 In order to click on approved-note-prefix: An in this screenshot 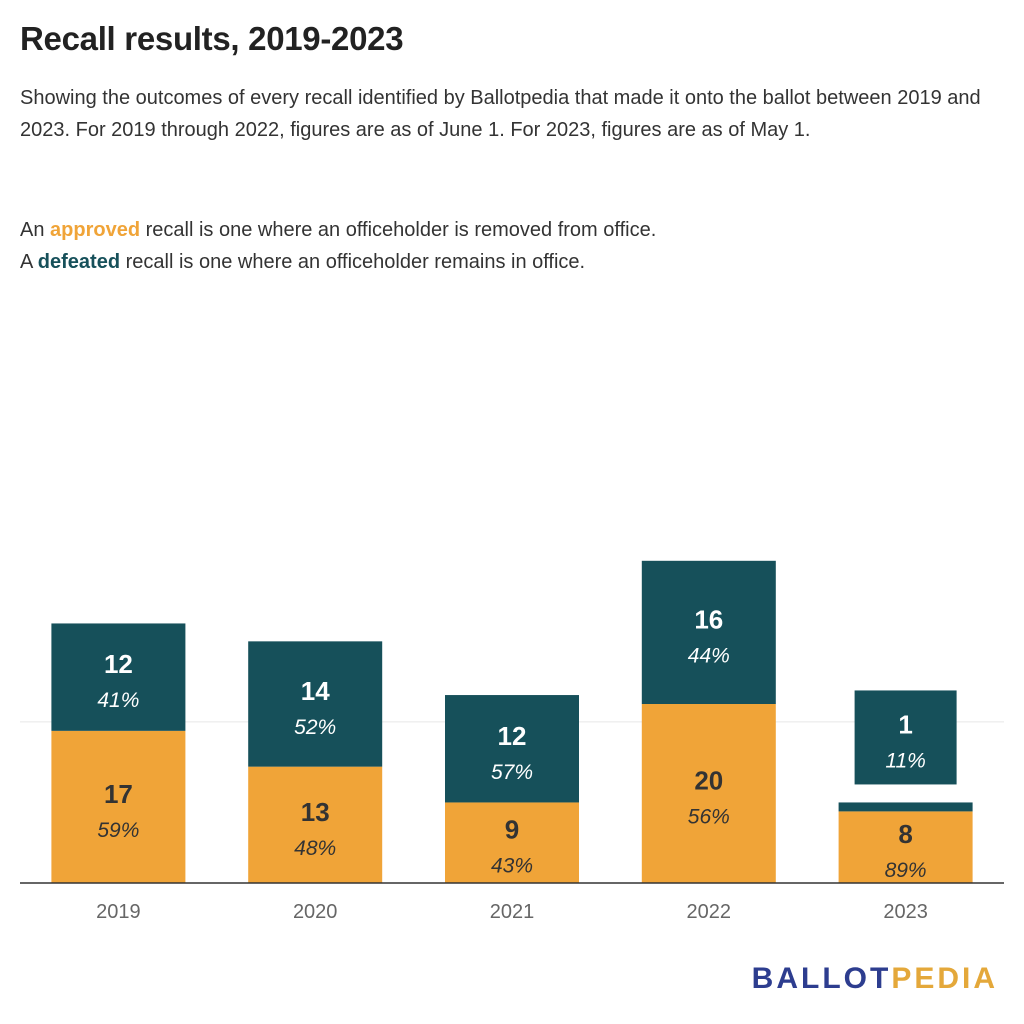, I will do `click(35, 230)`.